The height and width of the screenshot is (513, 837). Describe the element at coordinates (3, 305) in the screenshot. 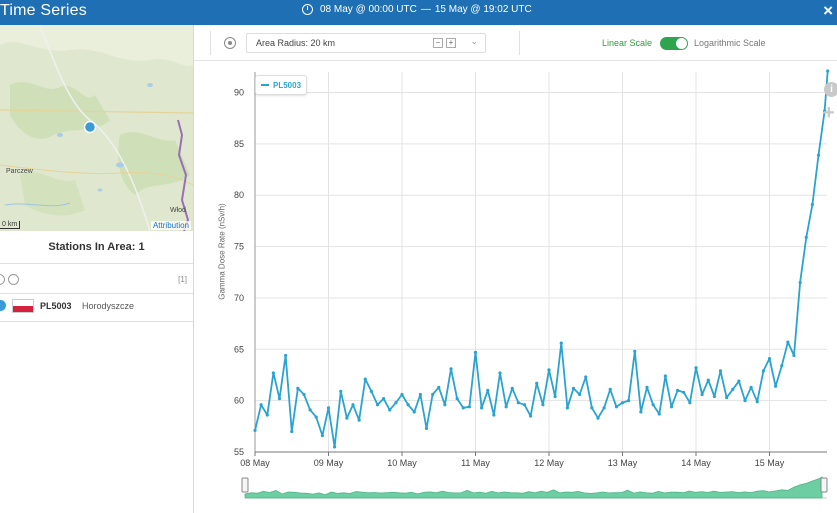

I see `station-select-radio` at that location.